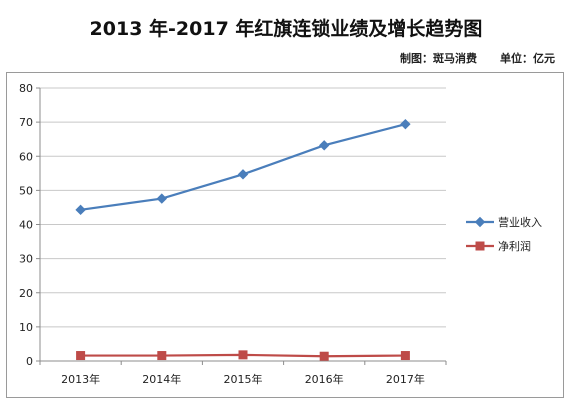  What do you see at coordinates (405, 379) in the screenshot?
I see `x-tick-label: 2017年` at bounding box center [405, 379].